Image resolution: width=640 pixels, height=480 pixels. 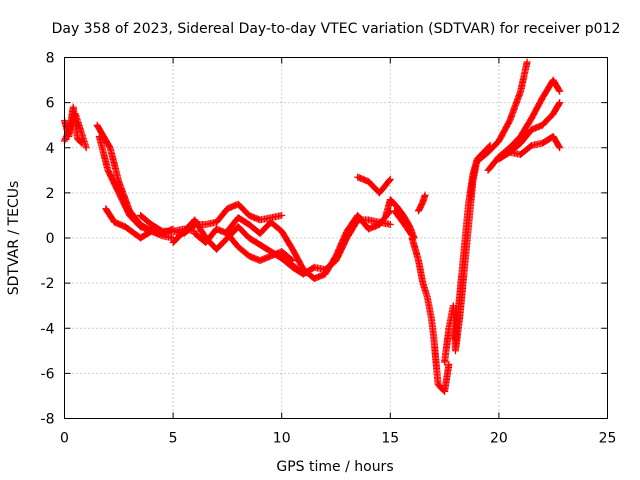 What do you see at coordinates (390, 439) in the screenshot?
I see `x-tick-label: 15` at bounding box center [390, 439].